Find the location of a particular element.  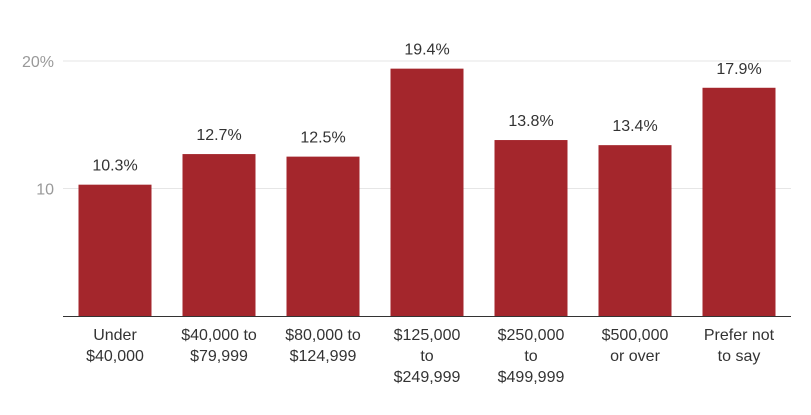

data-label: 13.4% is located at coordinates (634, 126).